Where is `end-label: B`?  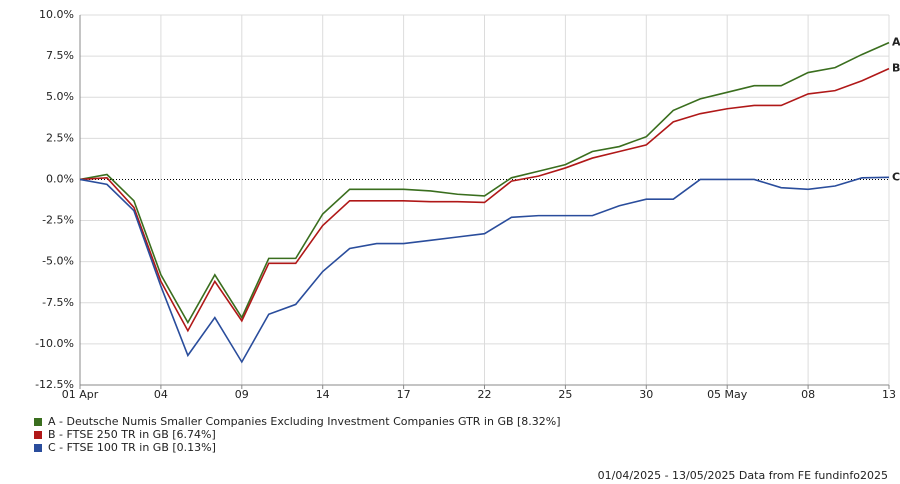 end-label: B is located at coordinates (896, 68).